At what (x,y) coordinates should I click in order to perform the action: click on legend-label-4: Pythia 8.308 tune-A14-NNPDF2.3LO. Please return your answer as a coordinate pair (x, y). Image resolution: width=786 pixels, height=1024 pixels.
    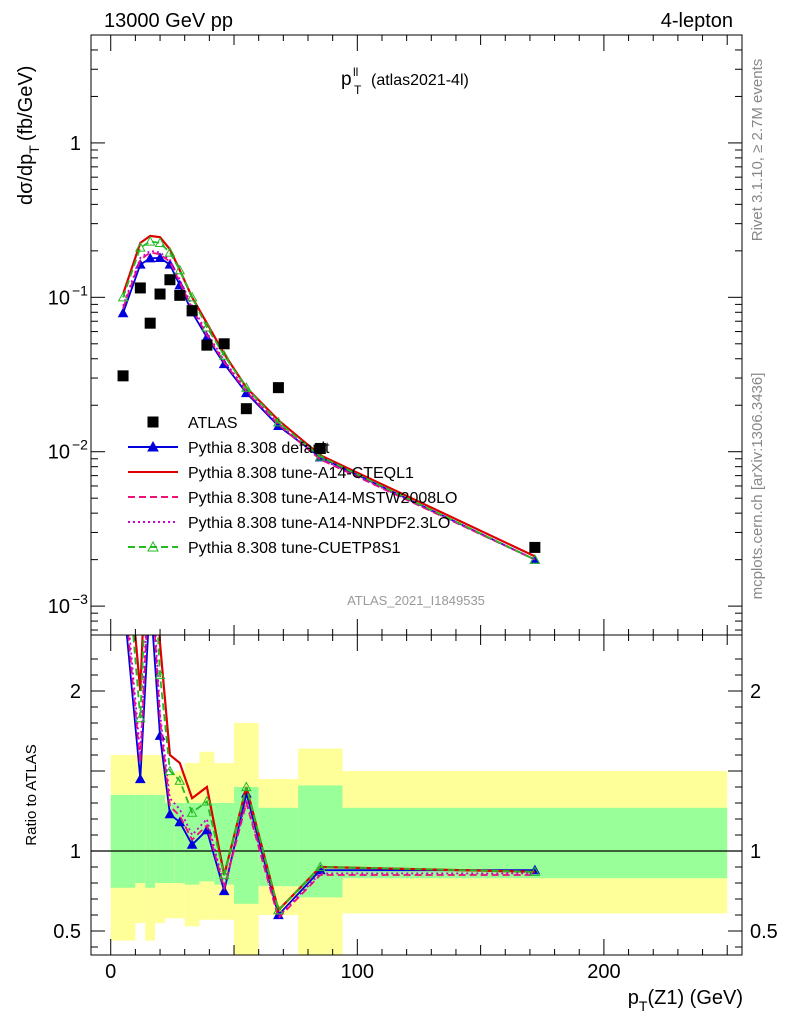
    Looking at the image, I should click on (319, 523).